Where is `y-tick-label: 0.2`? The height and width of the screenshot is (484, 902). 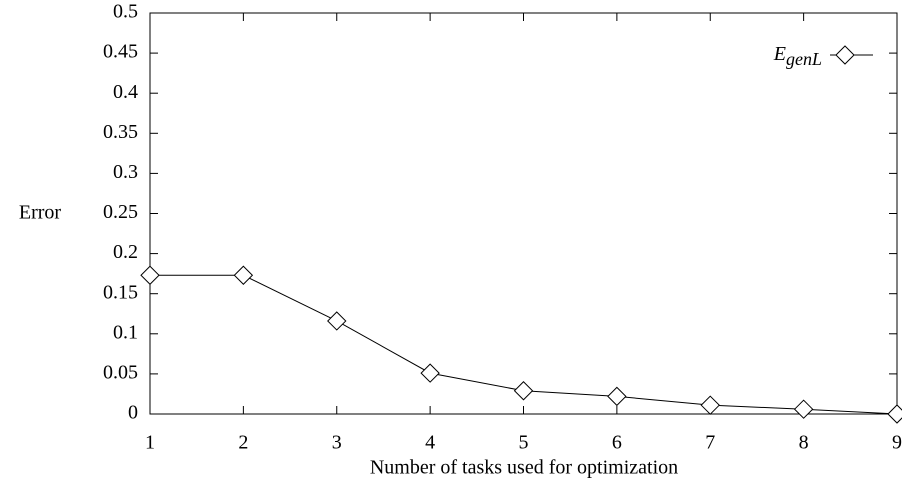 y-tick-label: 0.2 is located at coordinates (125, 252).